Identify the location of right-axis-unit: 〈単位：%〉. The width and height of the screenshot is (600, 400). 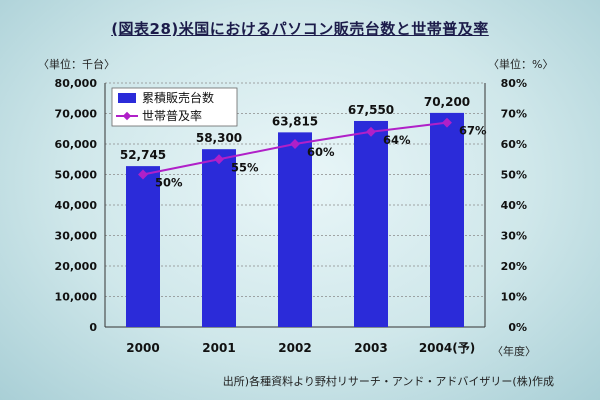
(521, 64).